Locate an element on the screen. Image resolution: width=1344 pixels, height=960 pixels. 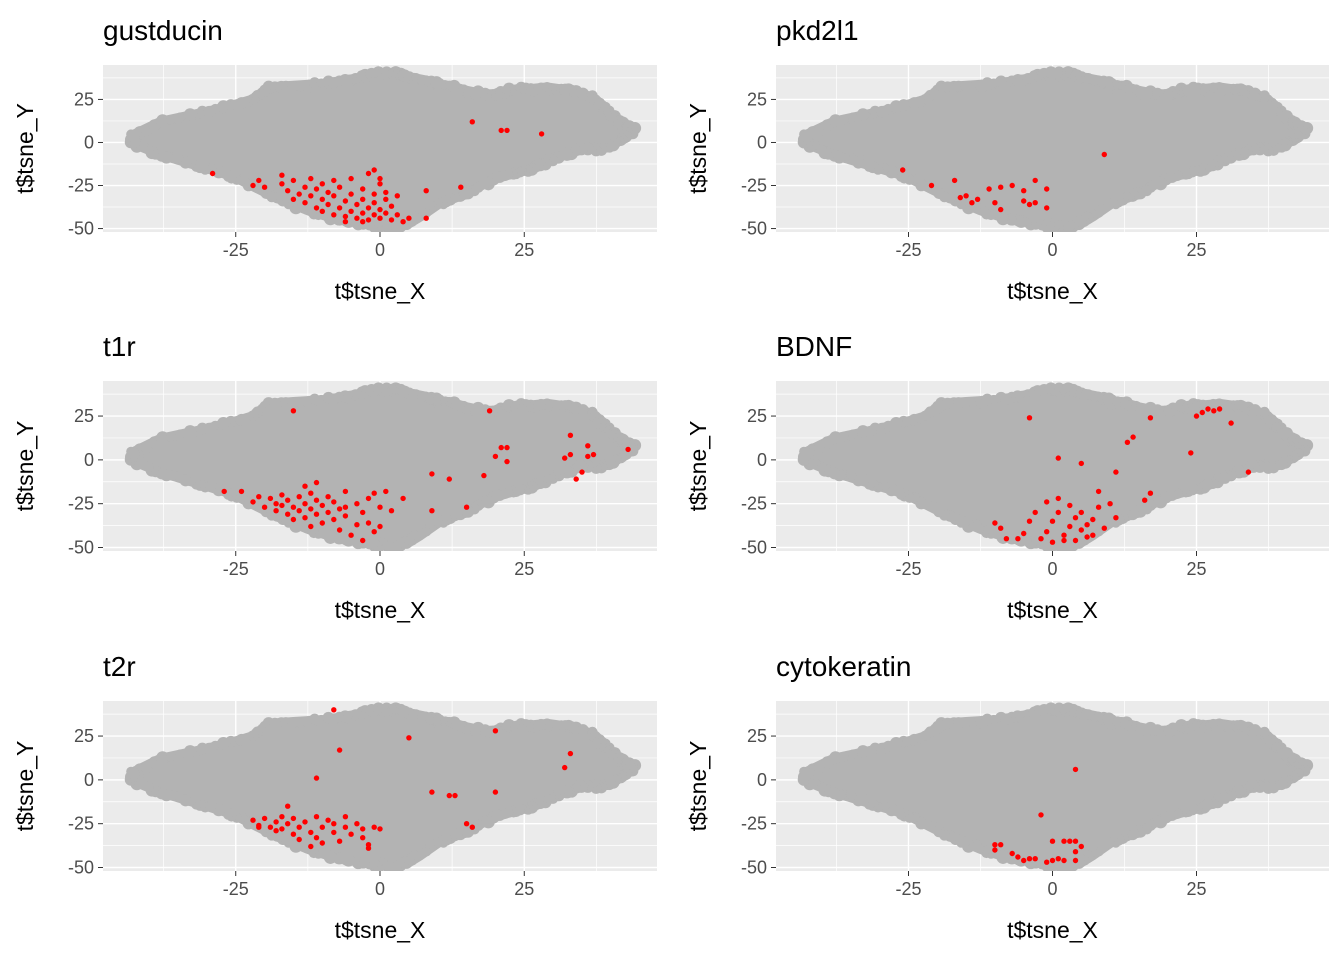
y-tick-label: -25 is located at coordinates (81, 504).